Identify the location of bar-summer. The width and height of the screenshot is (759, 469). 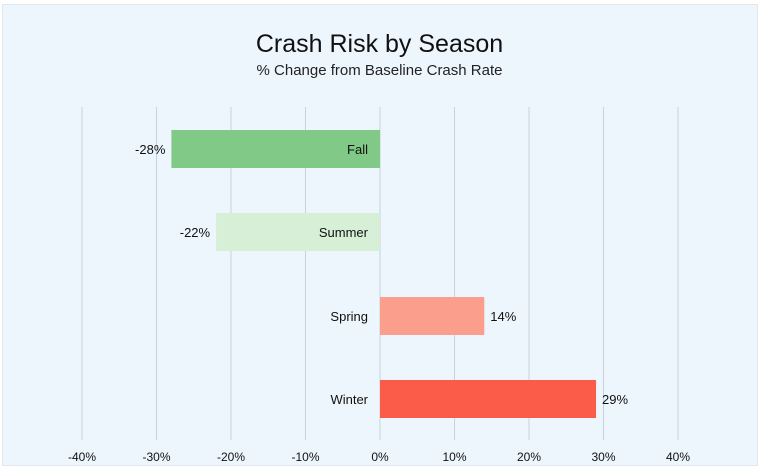
(298, 232).